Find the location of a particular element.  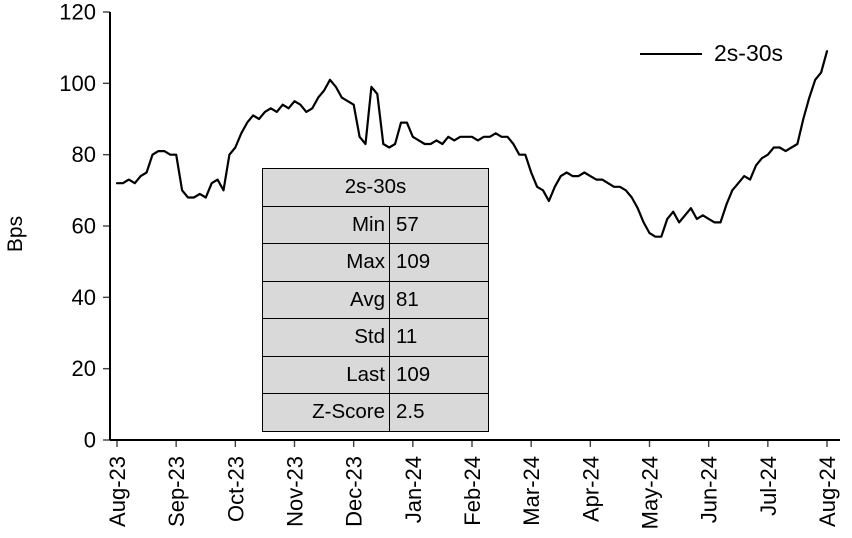

stats-table-header: 2s-30s is located at coordinates (375, 187).